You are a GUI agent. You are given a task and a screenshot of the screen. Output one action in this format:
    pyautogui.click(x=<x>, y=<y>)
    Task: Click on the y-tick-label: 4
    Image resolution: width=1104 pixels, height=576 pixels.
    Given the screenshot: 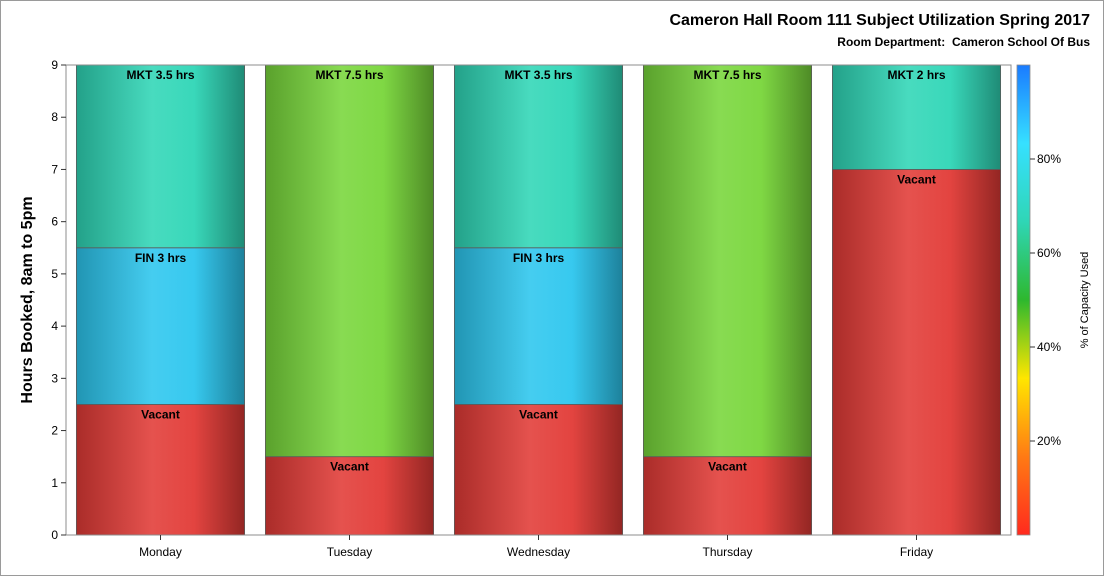 What is the action you would take?
    pyautogui.click(x=54, y=326)
    